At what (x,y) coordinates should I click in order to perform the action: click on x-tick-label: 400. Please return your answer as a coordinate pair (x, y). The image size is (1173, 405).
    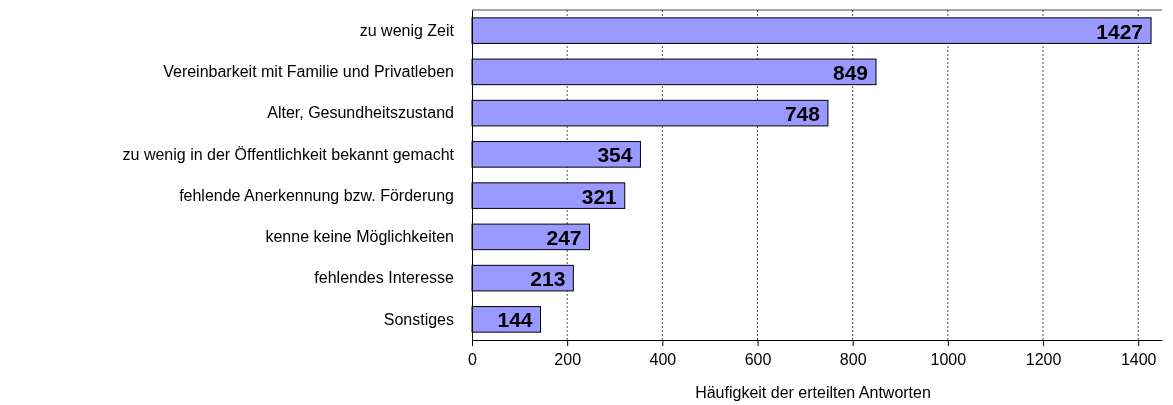
    Looking at the image, I should click on (663, 359).